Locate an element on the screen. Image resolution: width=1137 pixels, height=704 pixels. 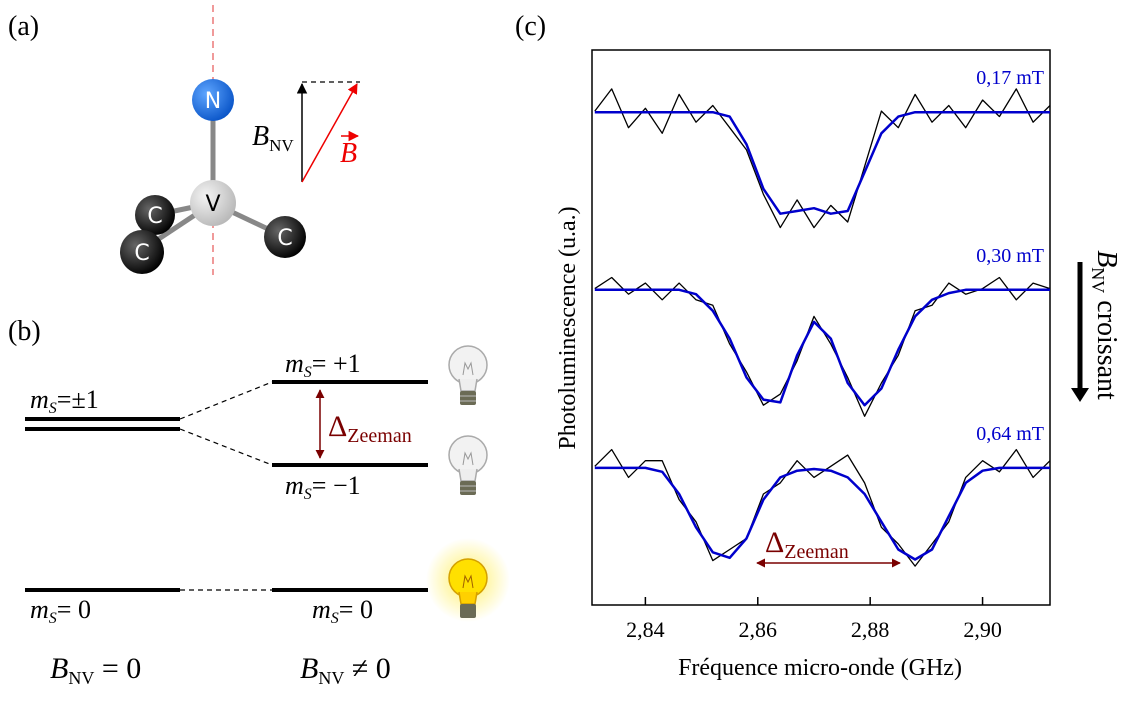
levels is located at coordinates (226, 486).